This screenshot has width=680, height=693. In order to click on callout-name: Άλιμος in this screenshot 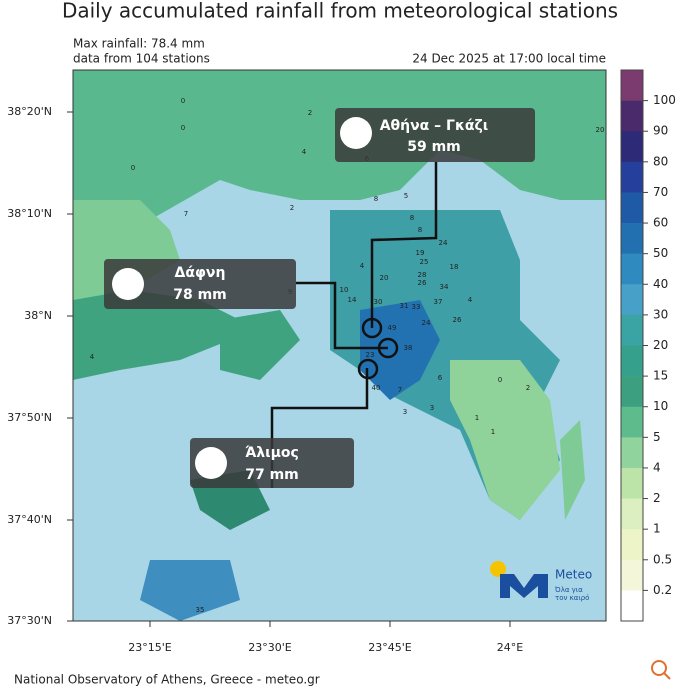, I will do `click(272, 453)`.